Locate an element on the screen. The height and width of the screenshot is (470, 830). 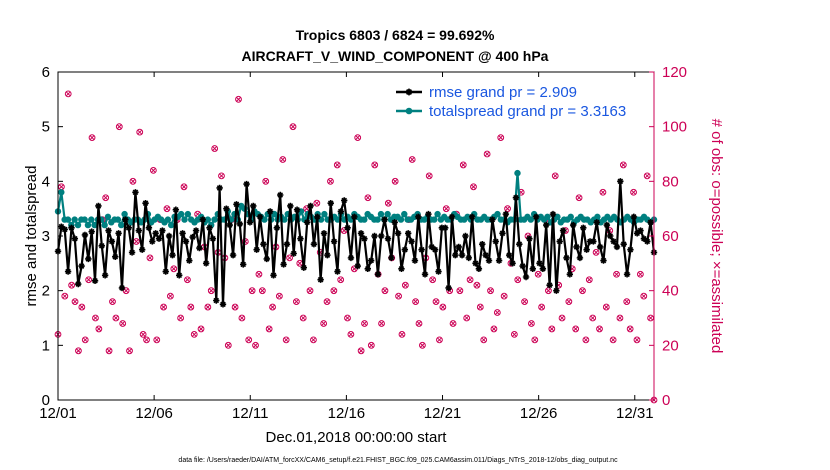
legend-rmse-marker is located at coordinates (409, 92).